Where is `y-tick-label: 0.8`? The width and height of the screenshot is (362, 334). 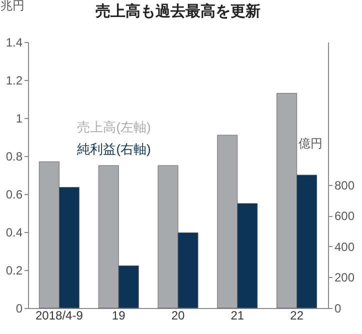 y-tick-label: 0.8 is located at coordinates (14, 157).